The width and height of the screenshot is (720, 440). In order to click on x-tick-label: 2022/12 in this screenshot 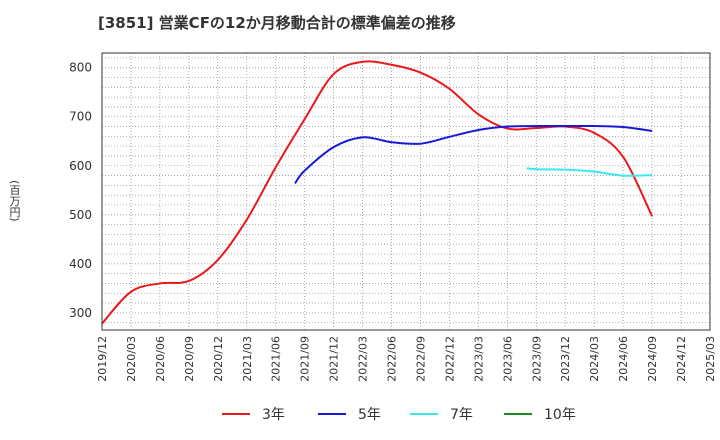, I will do `click(449, 359)`.